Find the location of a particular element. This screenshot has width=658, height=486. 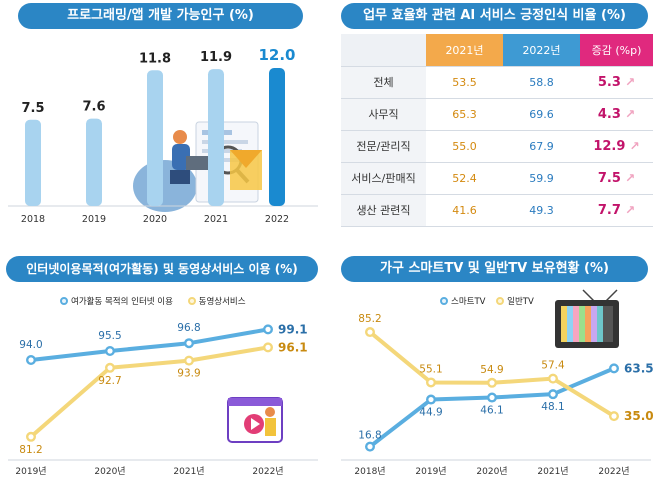

data-label: 11.8 is located at coordinates (155, 58).